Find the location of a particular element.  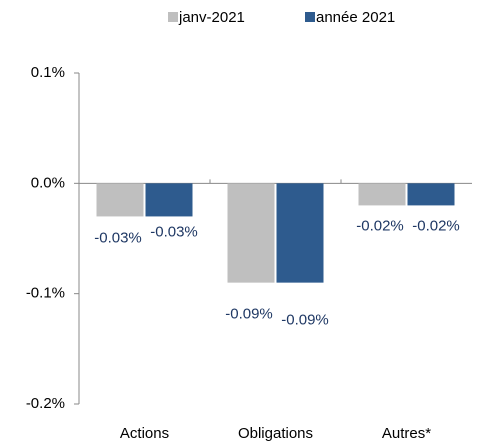

x-tick-label: Obligations is located at coordinates (275, 433).